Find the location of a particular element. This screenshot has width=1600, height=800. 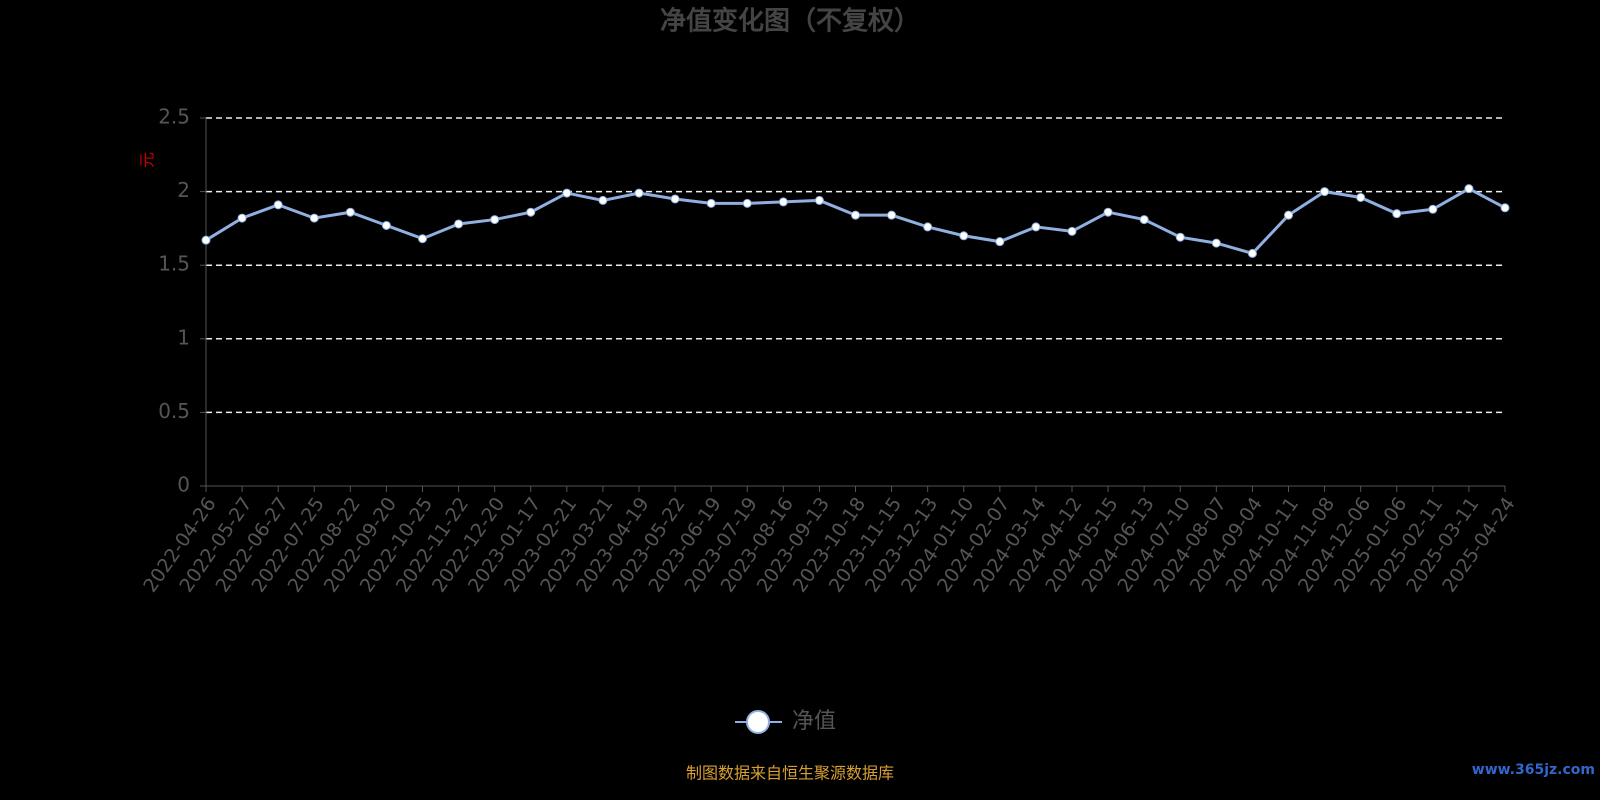

y-tick-label: 0.5 is located at coordinates (174, 411).